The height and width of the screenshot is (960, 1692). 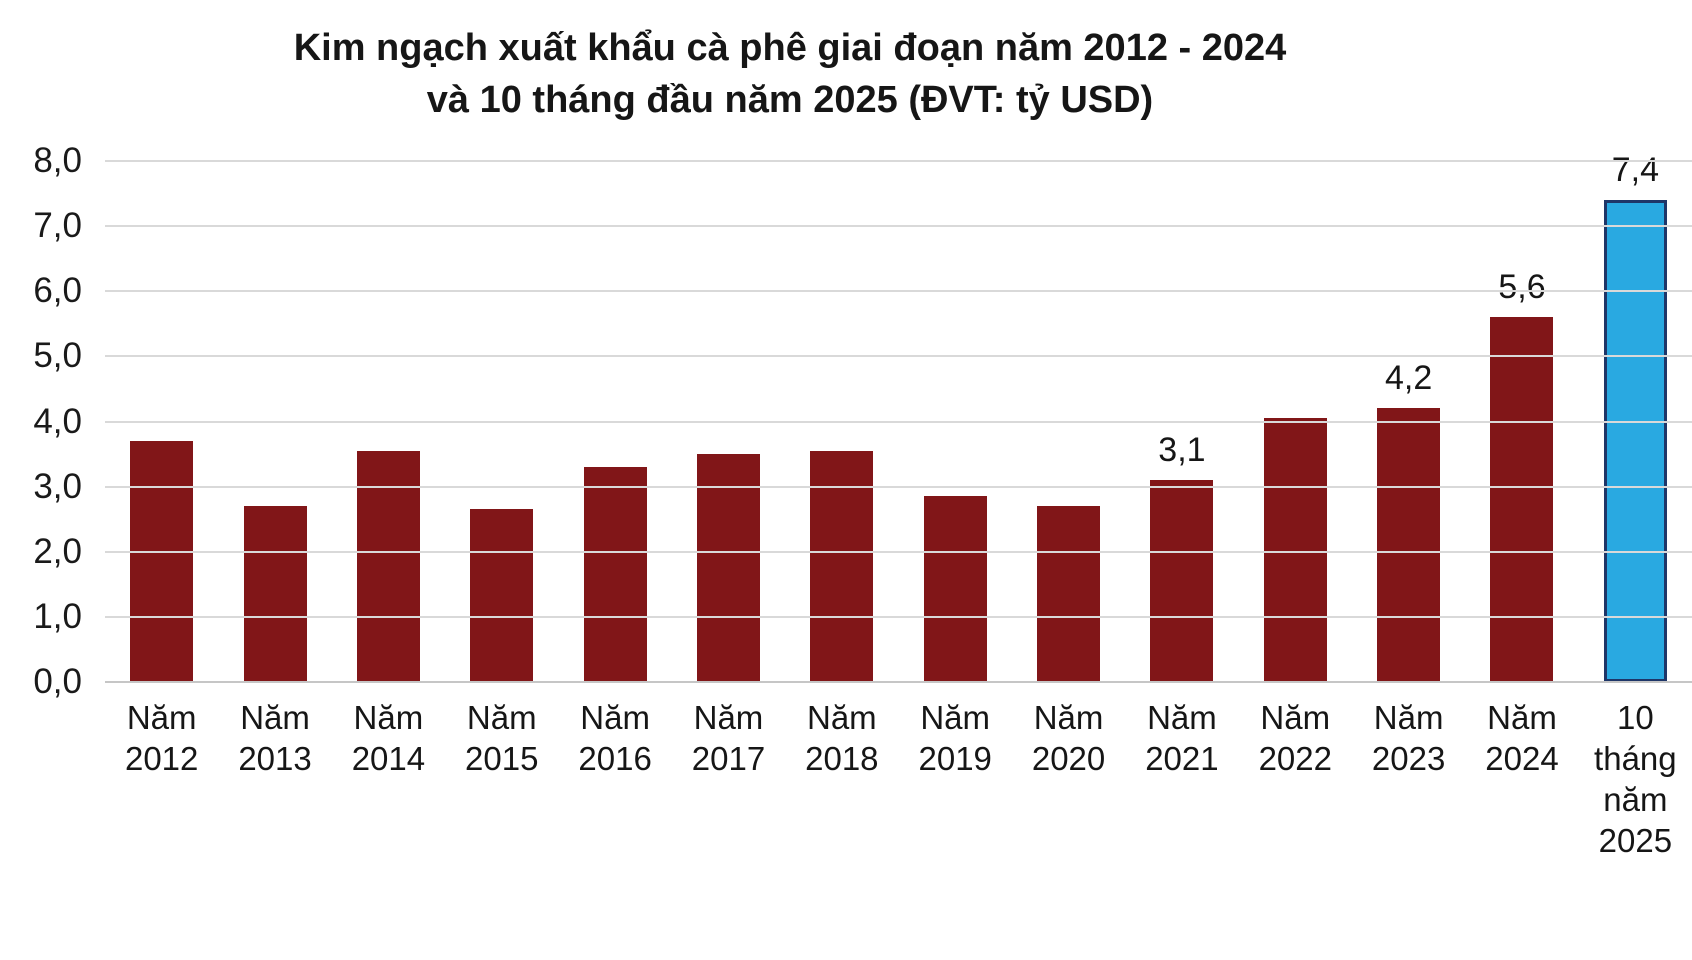 What do you see at coordinates (1635, 779) in the screenshot?
I see `x-tick-label: 10 tháng năm 2025` at bounding box center [1635, 779].